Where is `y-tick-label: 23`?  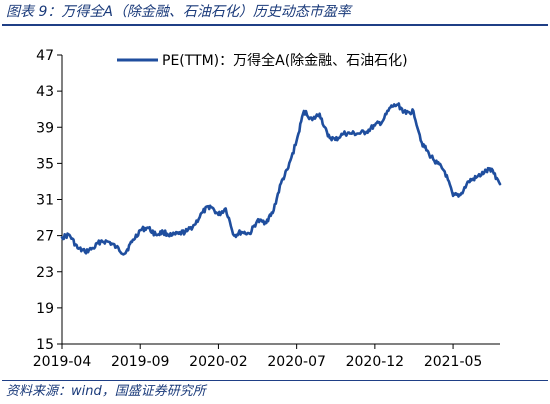
y-tick-label: 23 is located at coordinates (45, 273).